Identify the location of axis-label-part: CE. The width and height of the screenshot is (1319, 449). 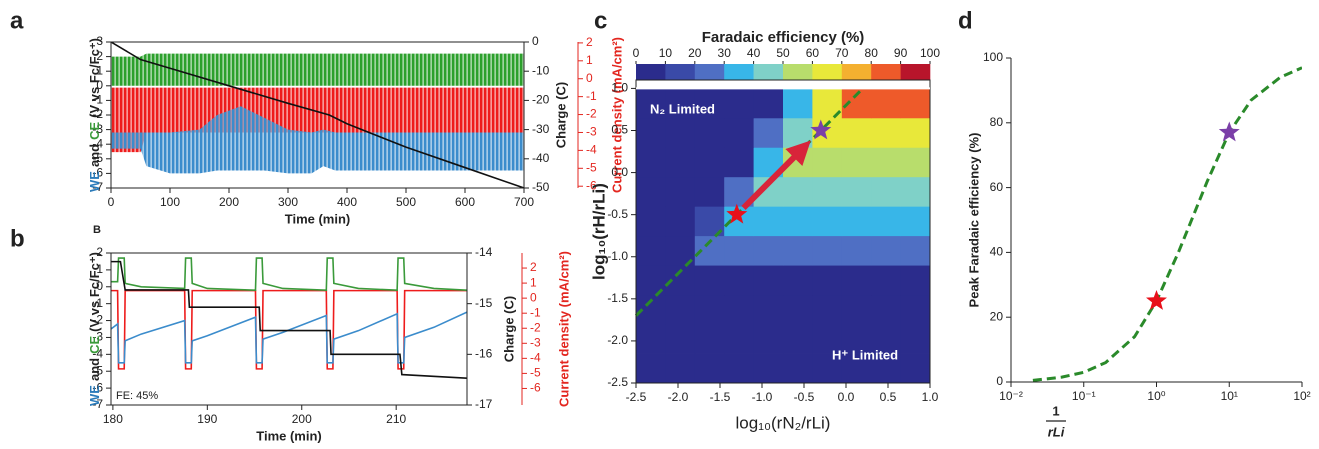
(94, 131).